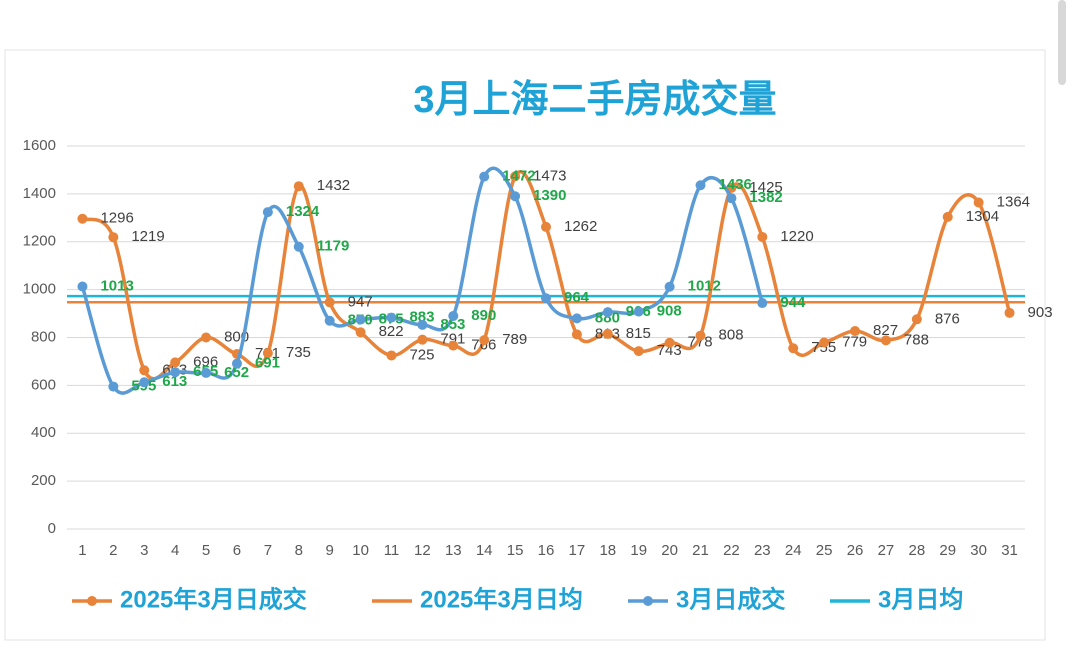 Image resolution: width=1080 pixels, height=667 pixels. I want to click on x-tick-label: 5, so click(206, 550).